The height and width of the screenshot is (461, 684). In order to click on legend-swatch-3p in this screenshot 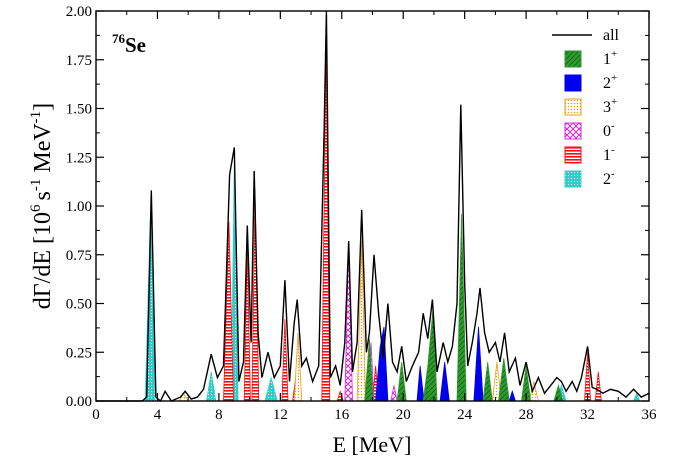, I will do `click(573, 107)`.